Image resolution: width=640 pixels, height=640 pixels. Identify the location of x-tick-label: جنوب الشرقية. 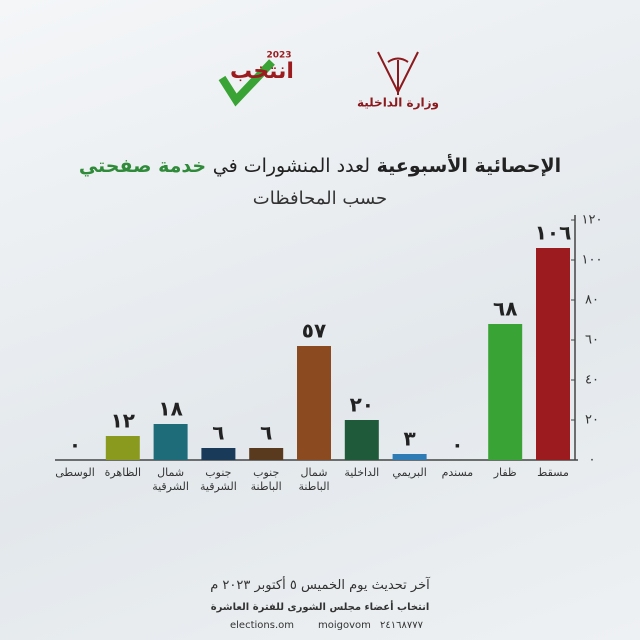
(218, 479).